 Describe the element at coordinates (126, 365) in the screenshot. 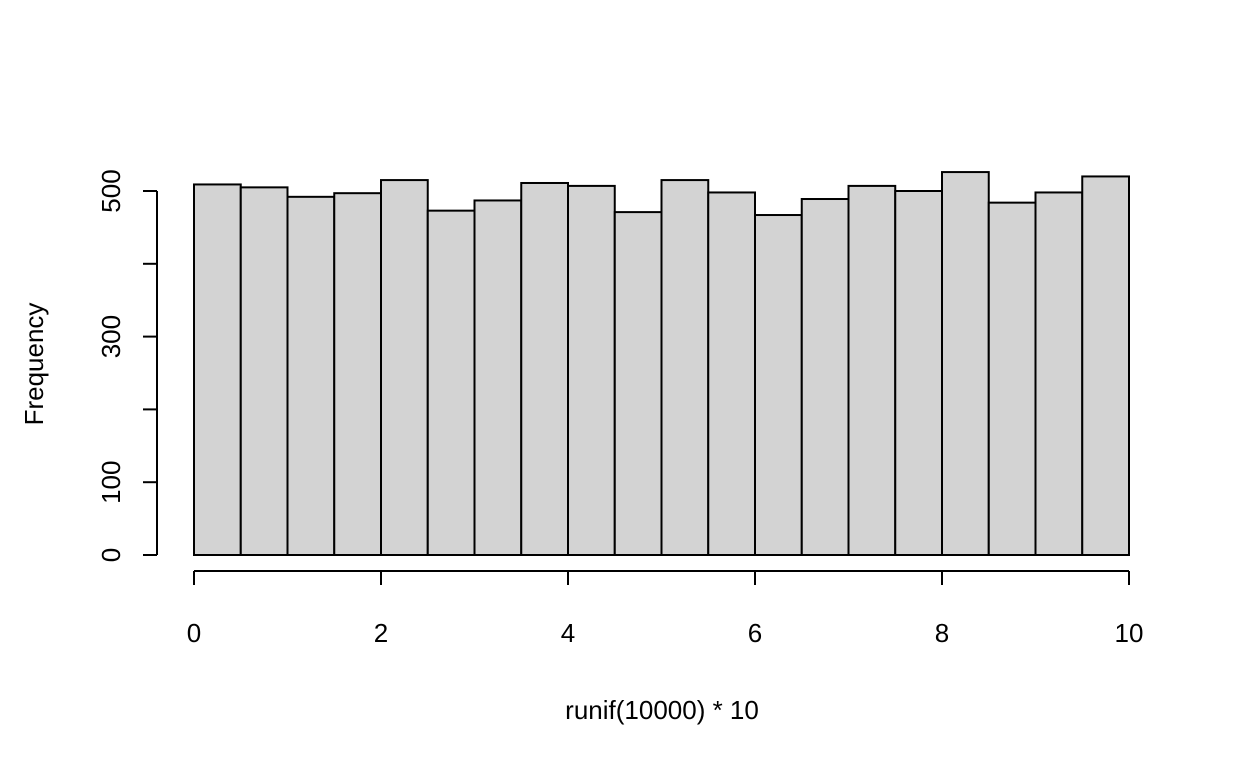

I see `y-ticks-group: 0 100 300 500` at that location.